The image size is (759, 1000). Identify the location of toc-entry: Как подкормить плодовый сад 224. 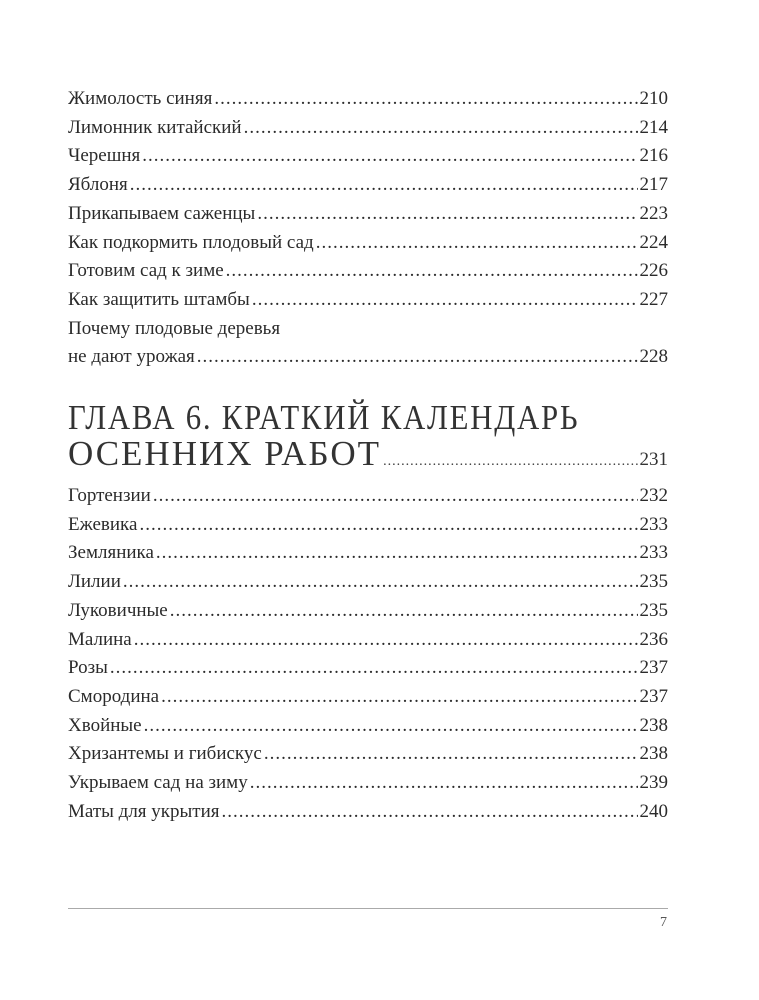
(368, 243).